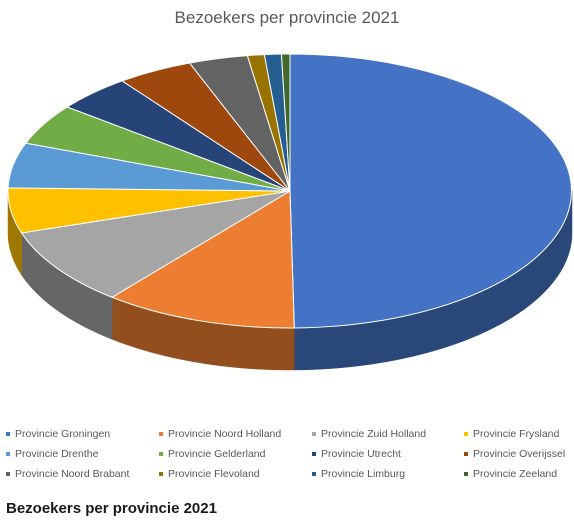 Image resolution: width=574 pixels, height=521 pixels. I want to click on legend-label: Provincie Gelderland, so click(217, 454).